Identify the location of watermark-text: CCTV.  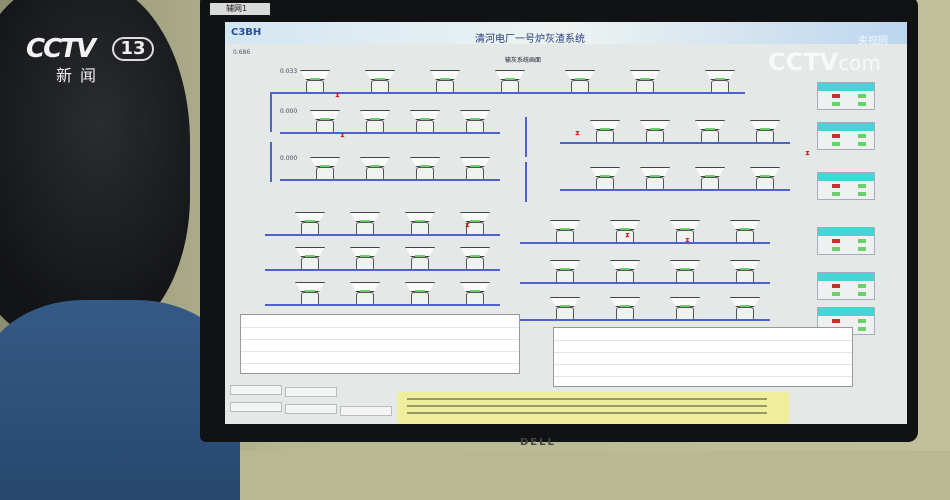
(803, 62).